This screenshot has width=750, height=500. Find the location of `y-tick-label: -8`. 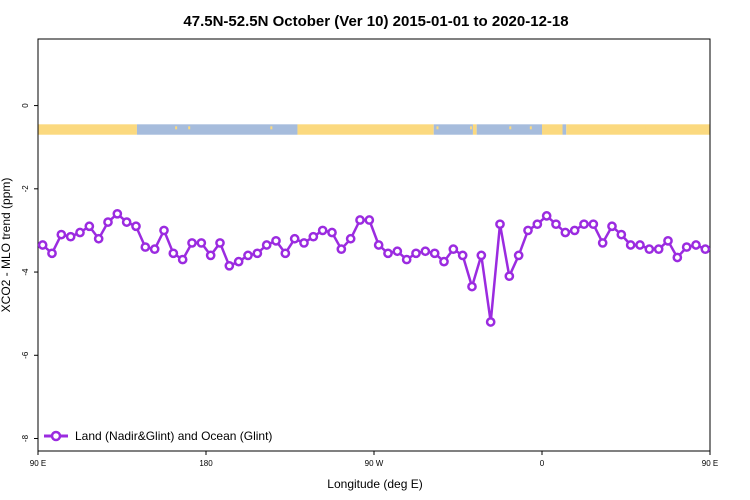

y-tick-label: -8 is located at coordinates (25, 438).